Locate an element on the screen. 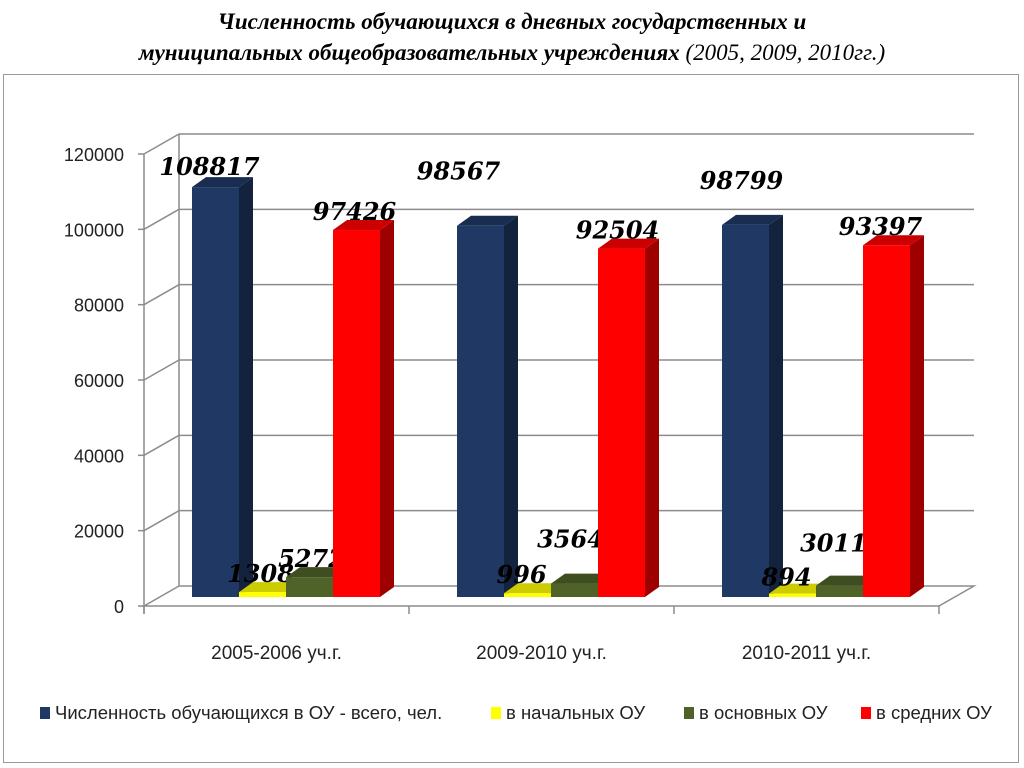 This screenshot has height=768, width=1024. x-category-label: 2010-2011 уч.г. is located at coordinates (806, 653).